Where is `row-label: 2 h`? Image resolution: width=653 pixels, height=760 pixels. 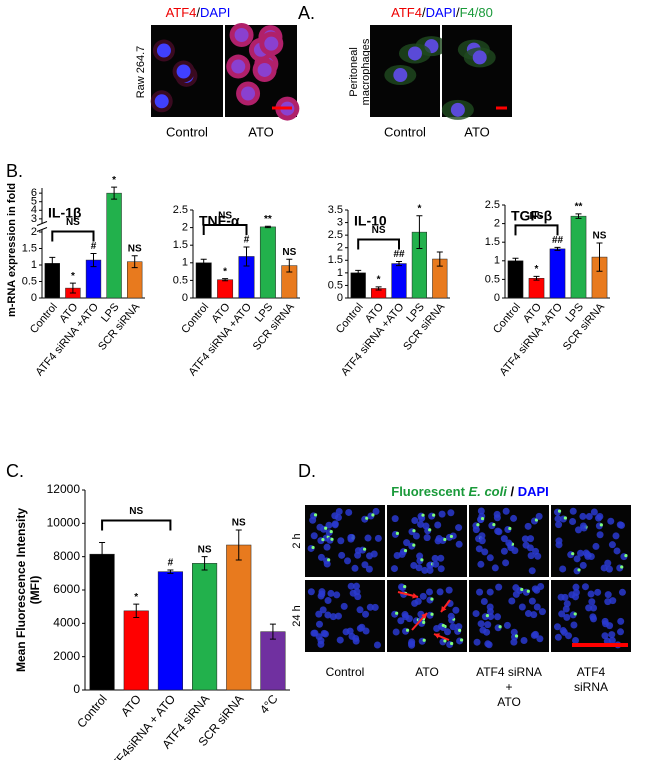
row-label: 2 h is located at coordinates (297, 540).